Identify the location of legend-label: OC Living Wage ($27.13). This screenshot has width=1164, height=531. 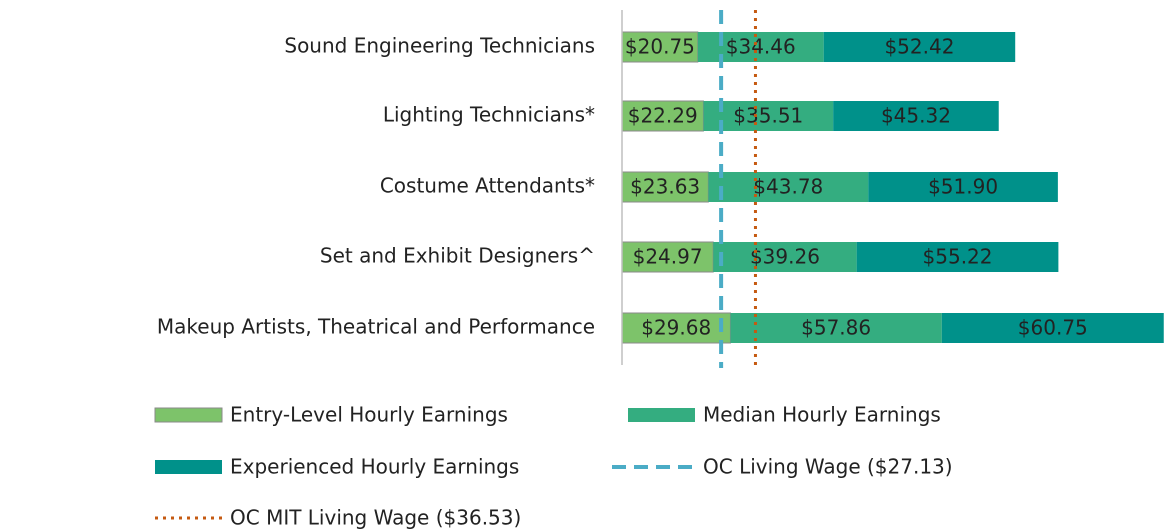
(828, 467).